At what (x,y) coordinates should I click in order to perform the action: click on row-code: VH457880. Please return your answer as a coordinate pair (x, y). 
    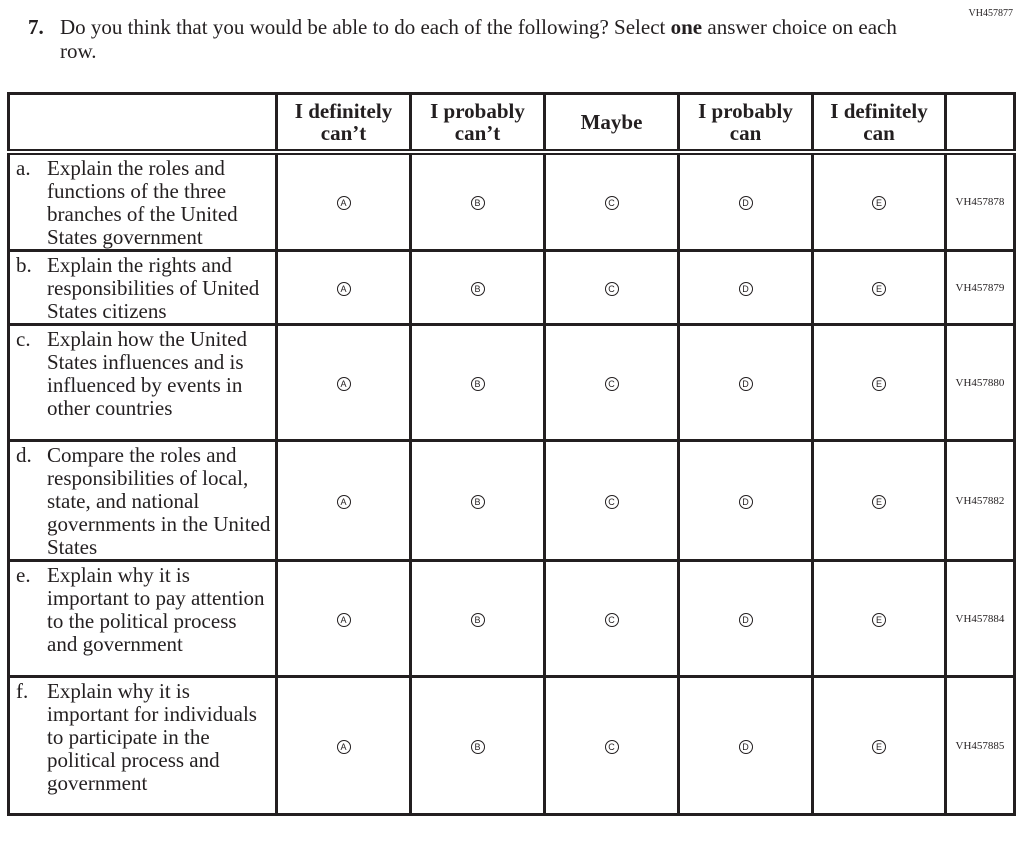
    Looking at the image, I should click on (980, 382).